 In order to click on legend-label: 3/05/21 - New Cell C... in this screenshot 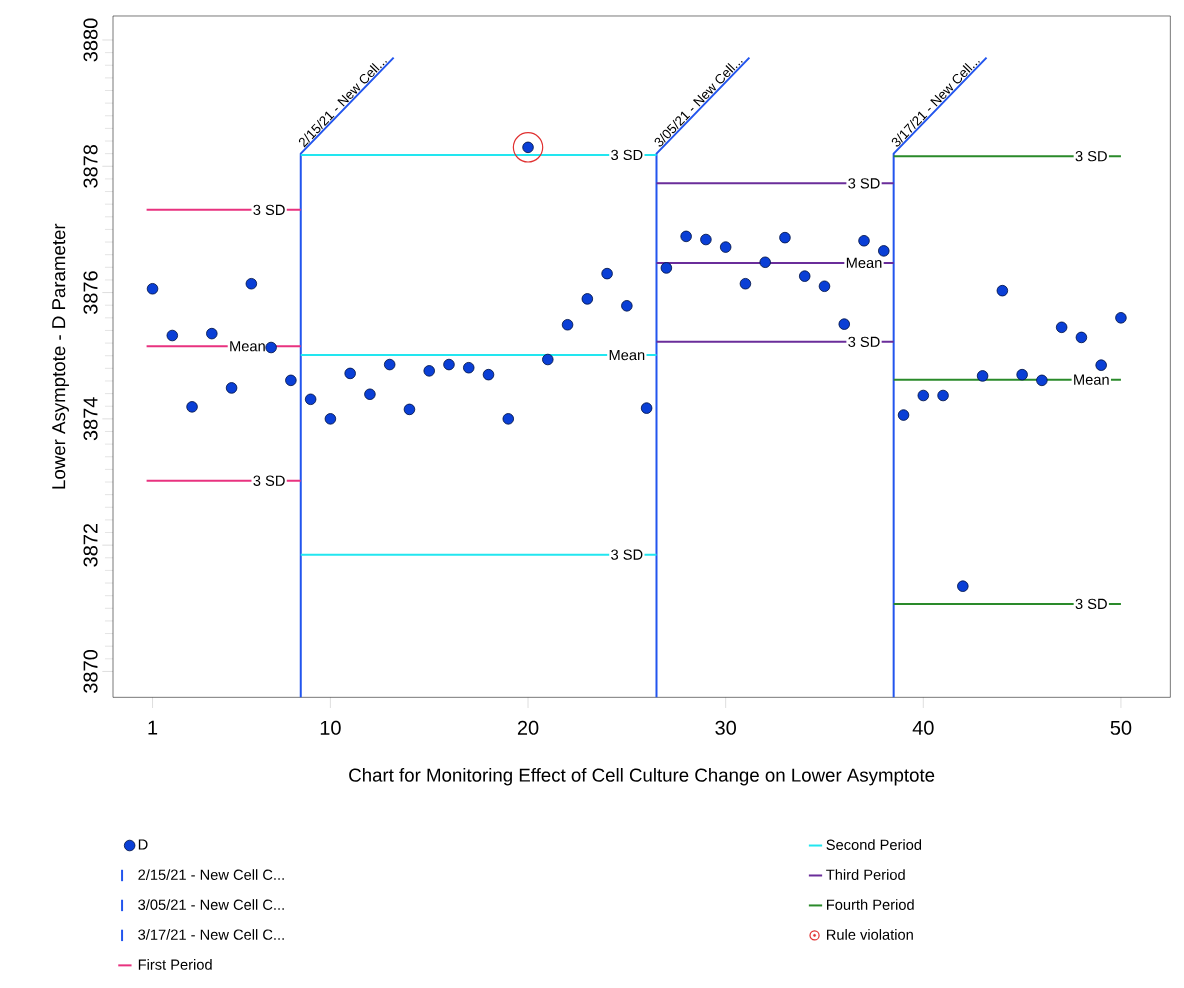, I will do `click(211, 904)`.